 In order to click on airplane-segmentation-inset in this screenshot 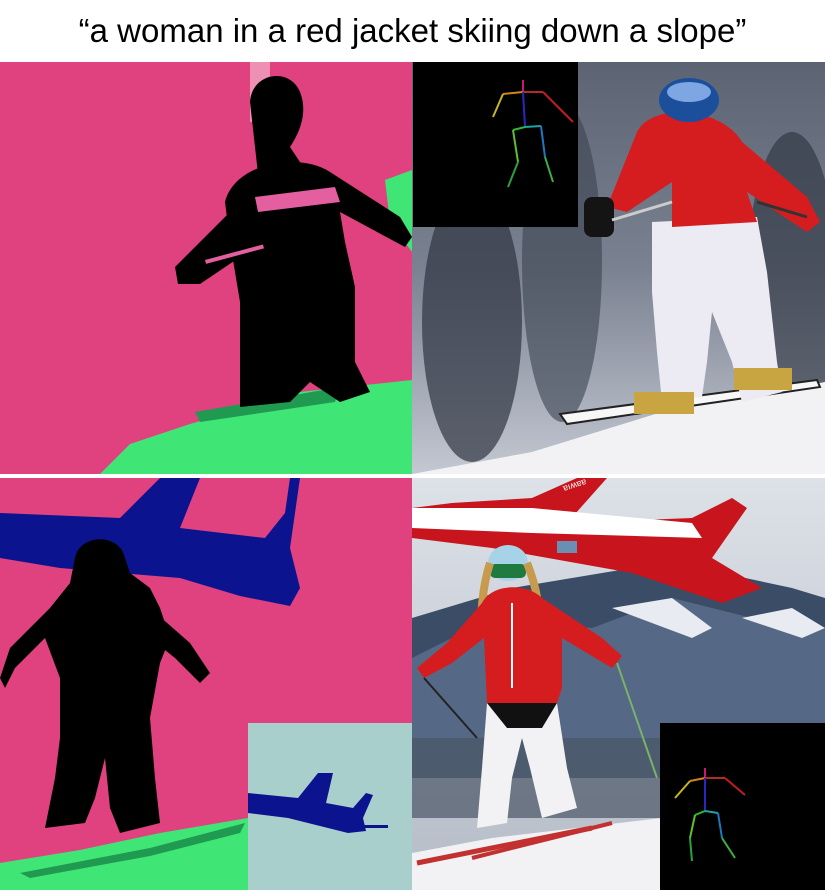, I will do `click(330, 806)`.